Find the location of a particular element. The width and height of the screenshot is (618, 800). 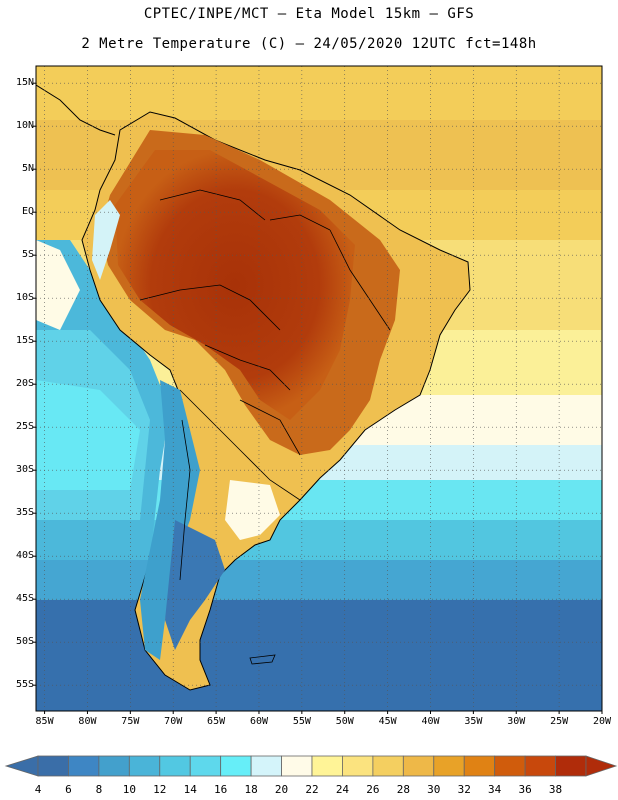

colorbar-label: 20 is located at coordinates (281, 789).